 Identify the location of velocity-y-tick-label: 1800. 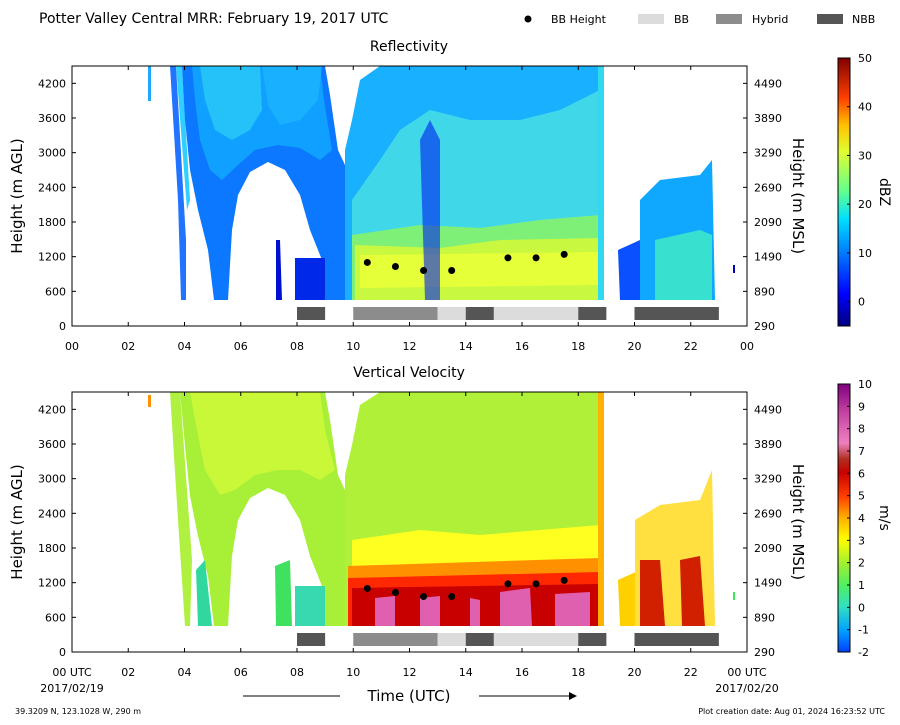
(52, 548).